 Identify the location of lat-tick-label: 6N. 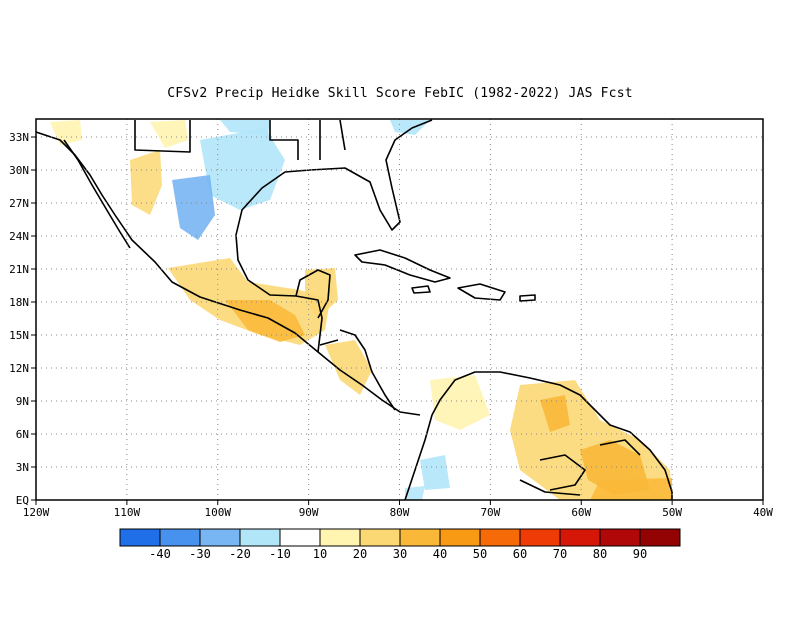
(22, 434).